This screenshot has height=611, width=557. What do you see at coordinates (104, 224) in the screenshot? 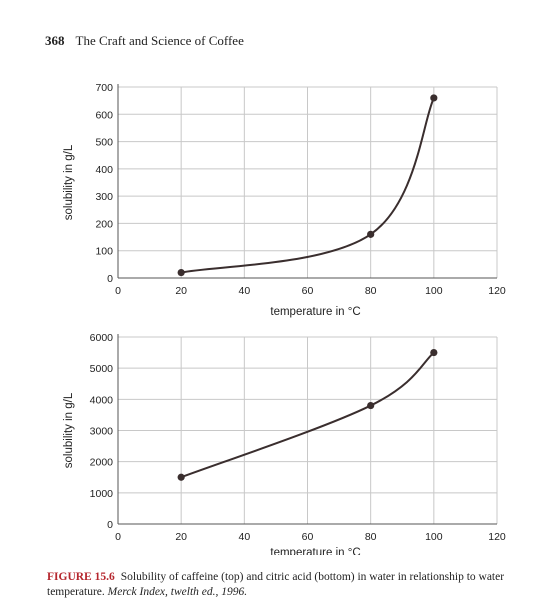
I see `y-tick-label: 200` at bounding box center [104, 224].